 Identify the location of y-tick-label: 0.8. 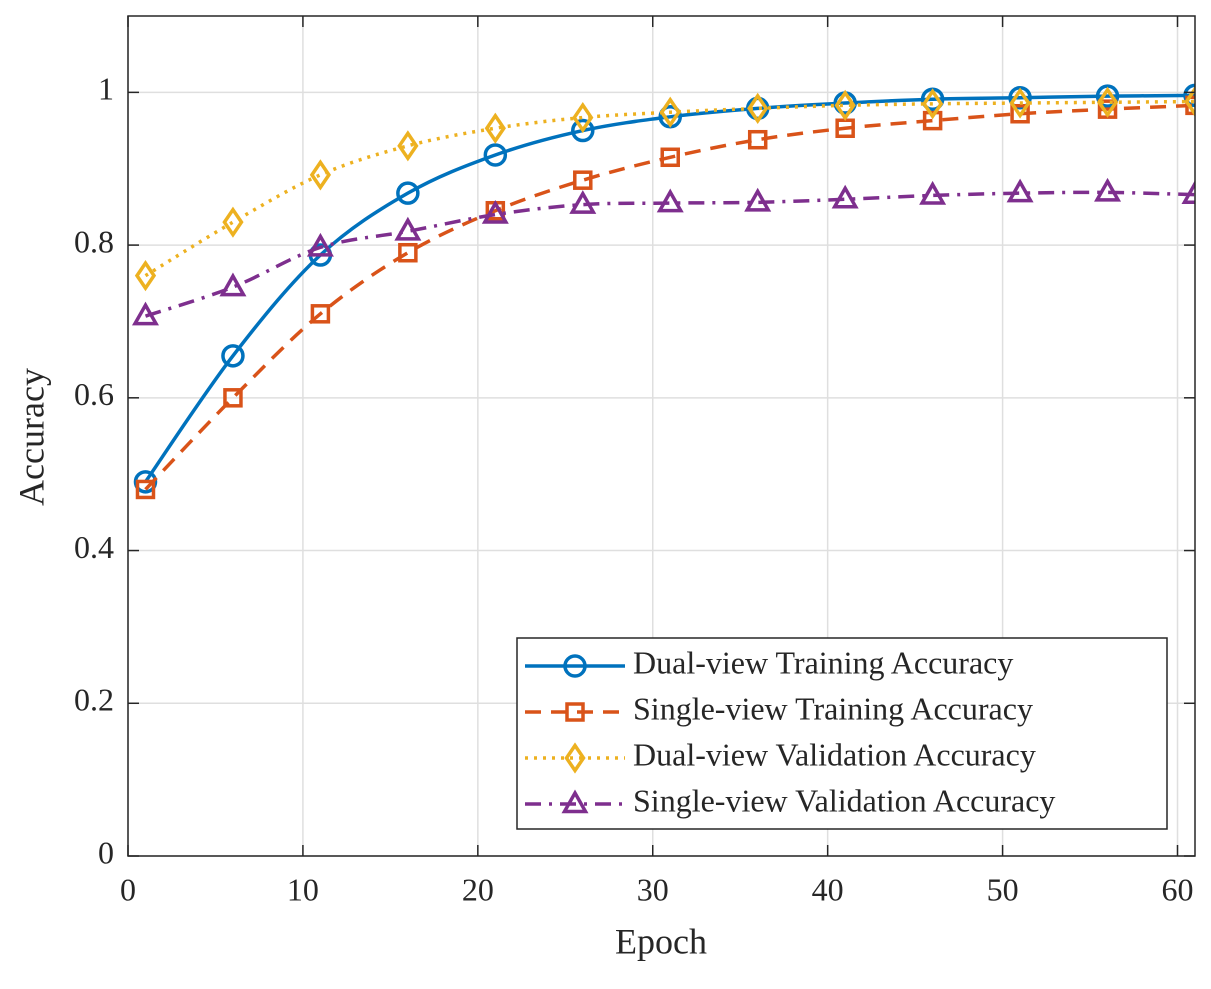
(94, 241).